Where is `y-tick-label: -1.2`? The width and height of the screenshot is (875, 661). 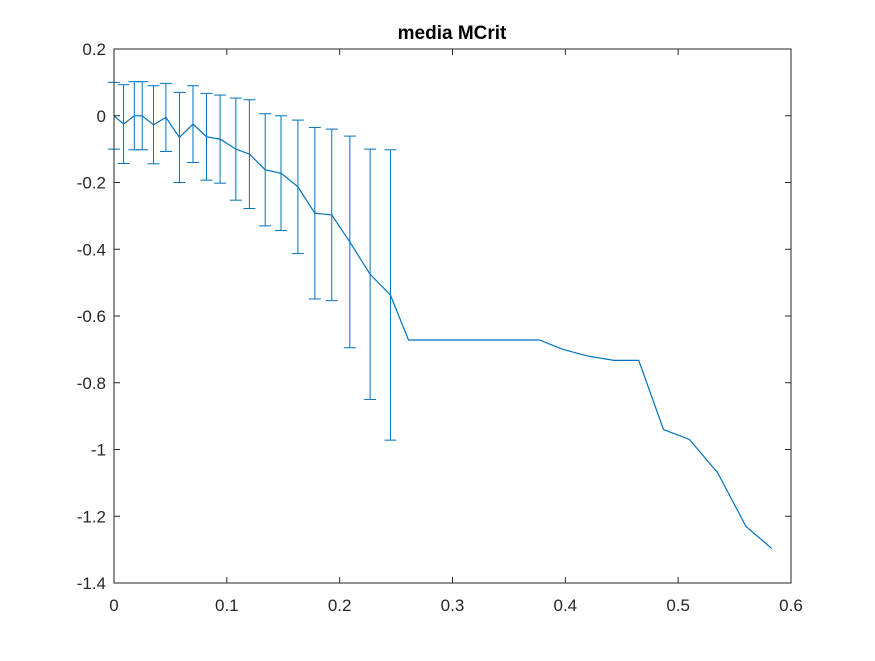 y-tick-label: -1.2 is located at coordinates (91, 516).